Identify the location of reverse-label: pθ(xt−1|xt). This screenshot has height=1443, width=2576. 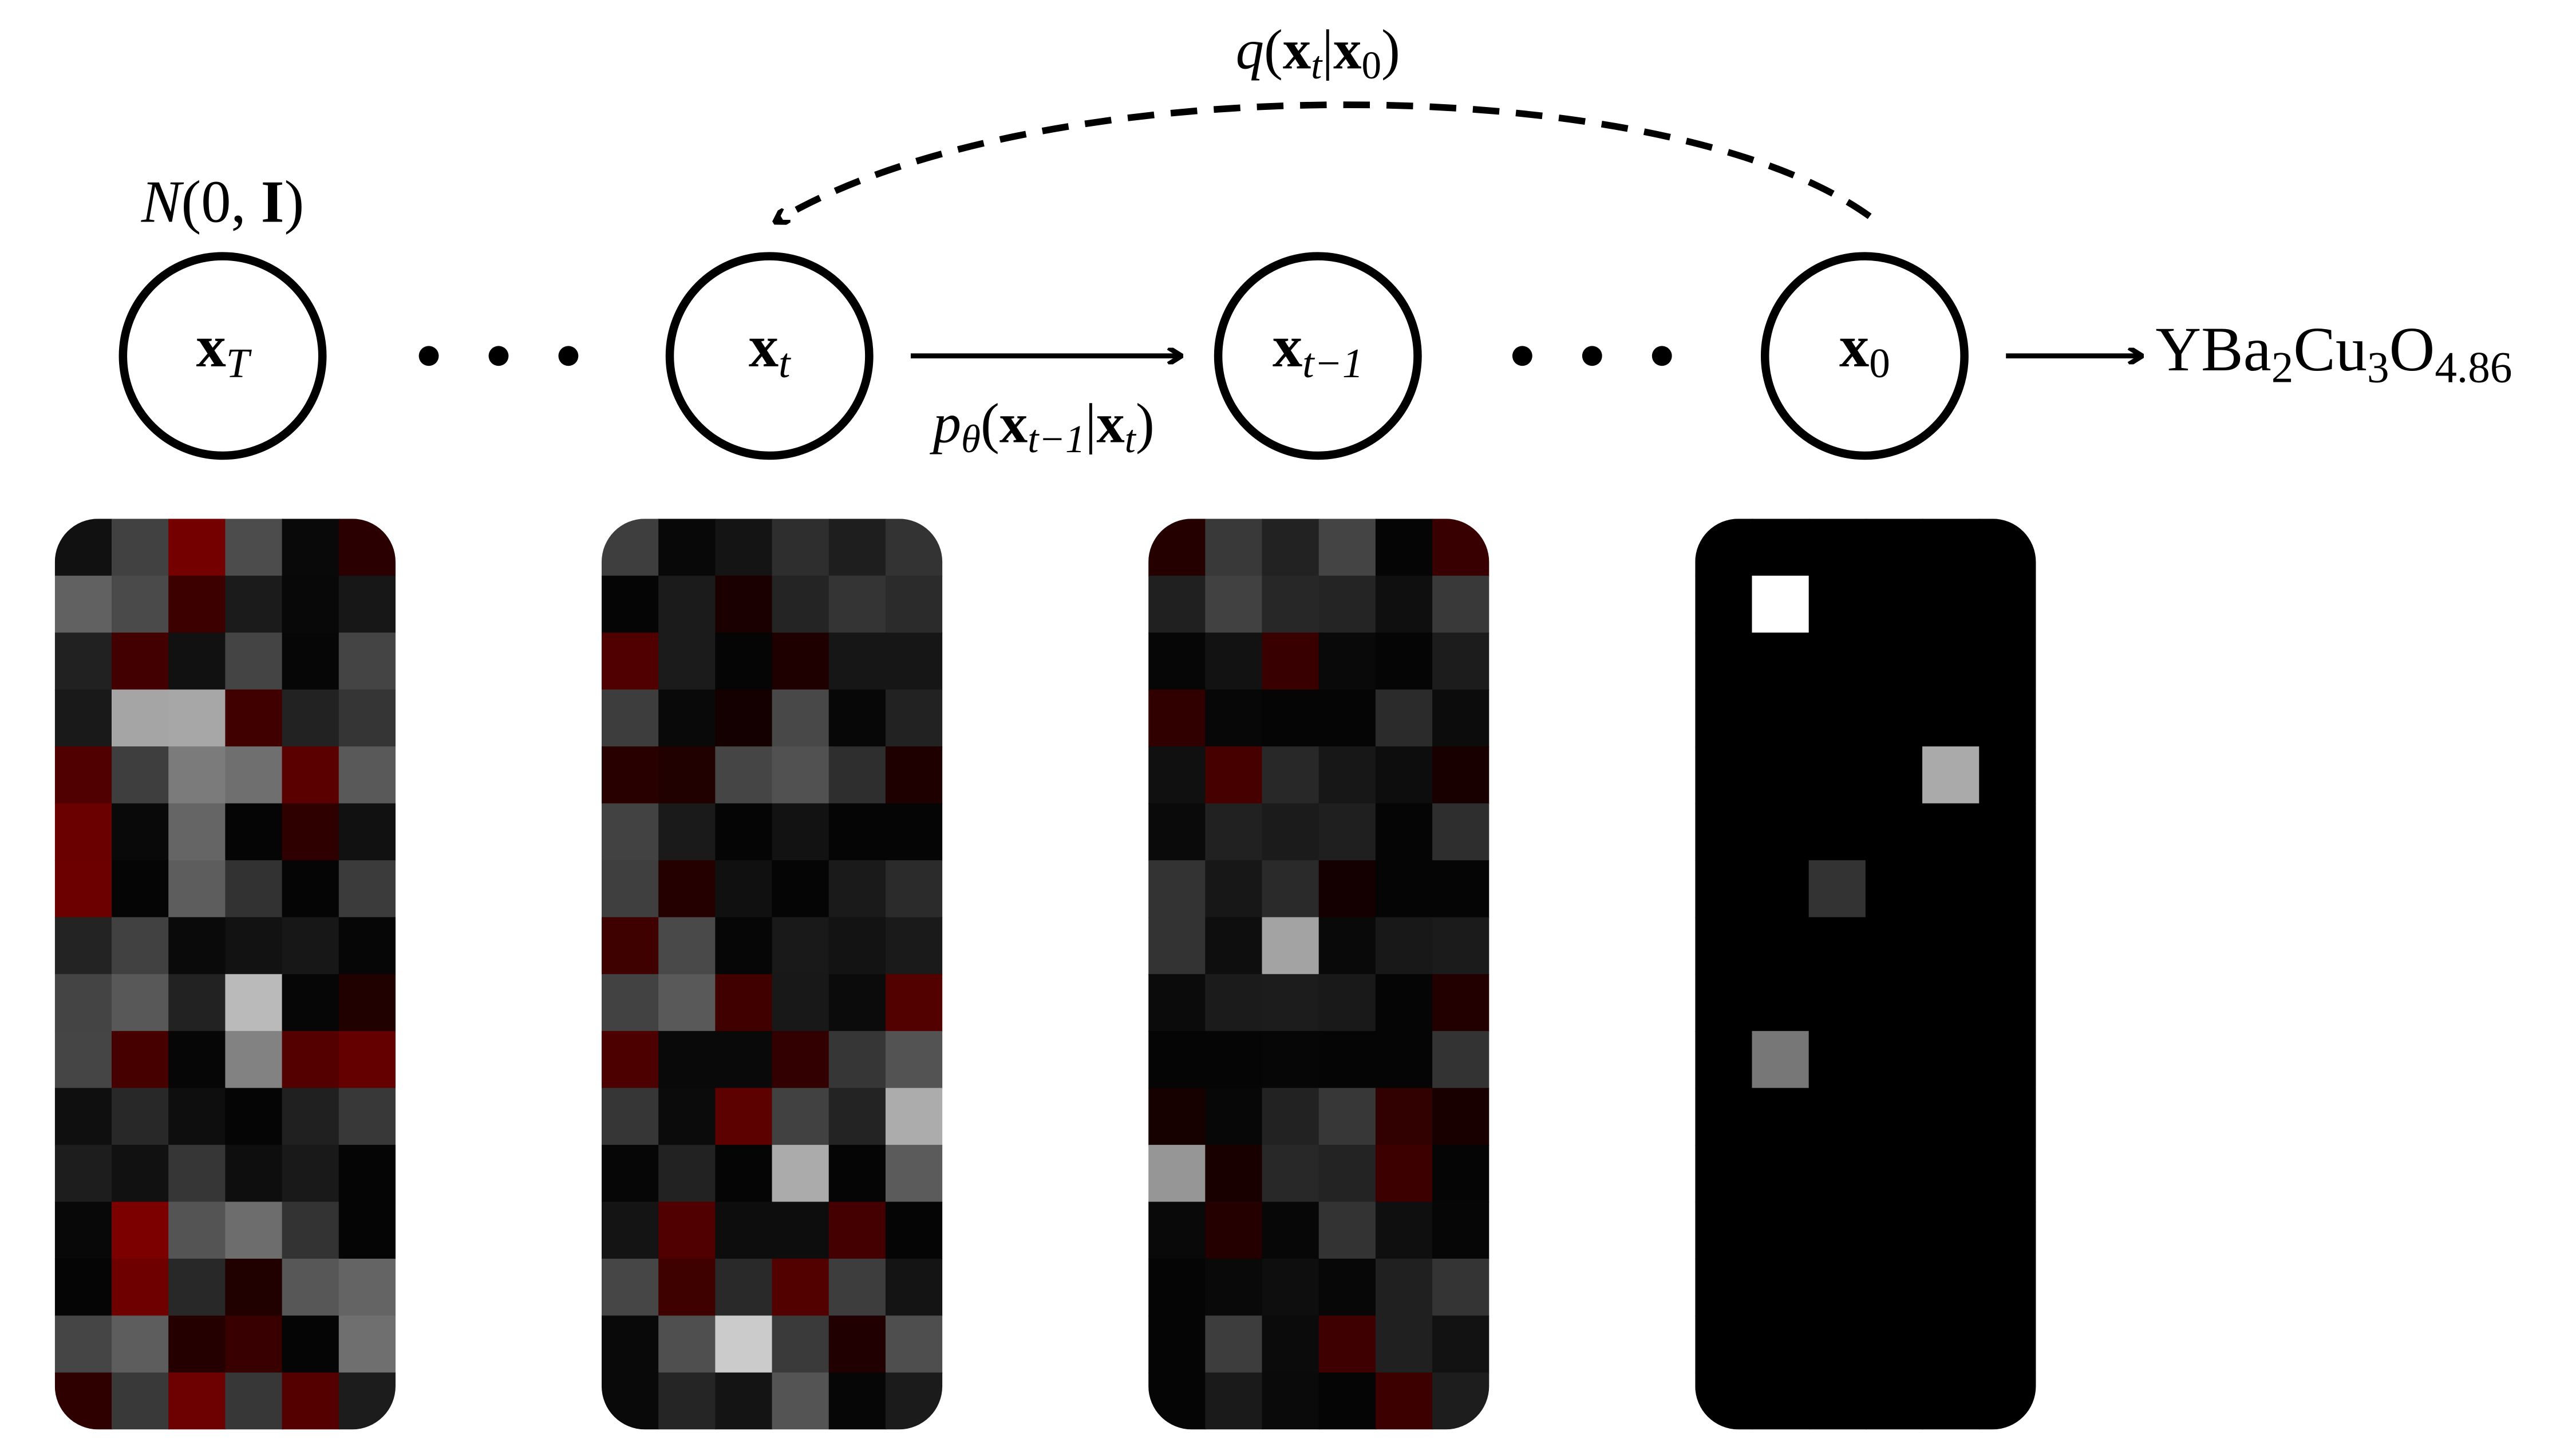
(1042, 426).